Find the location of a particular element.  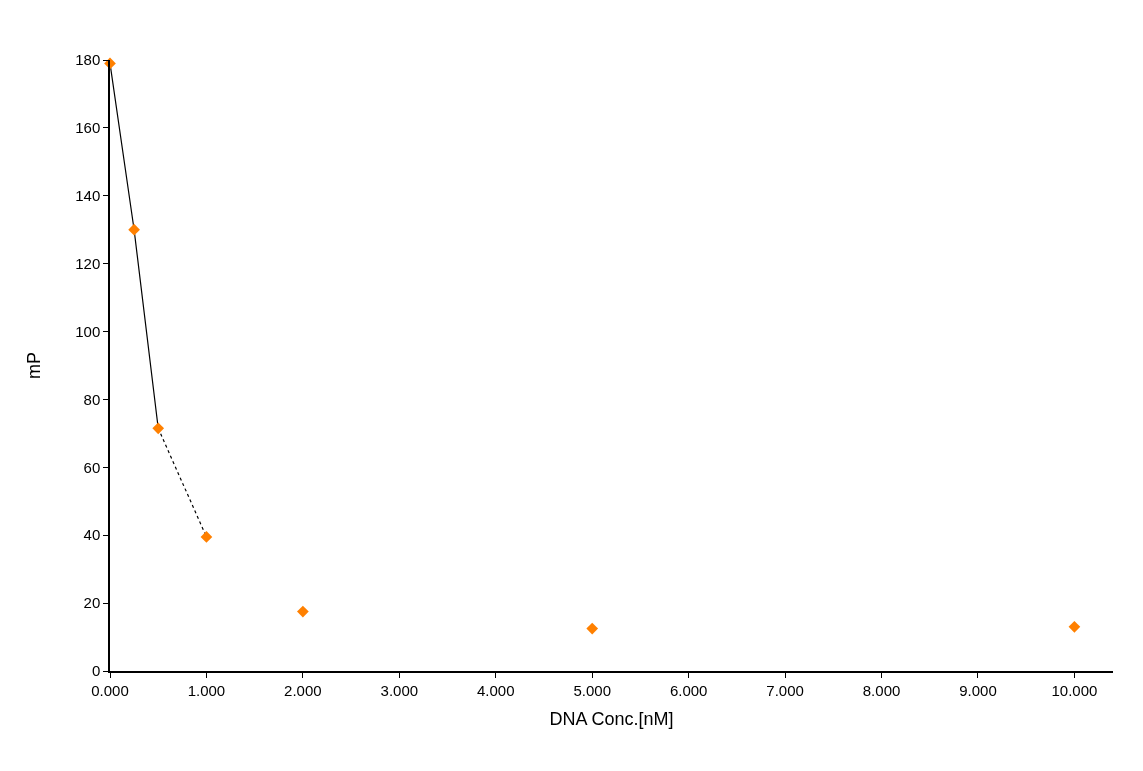

y-tick-label: 180 is located at coordinates (88, 60).